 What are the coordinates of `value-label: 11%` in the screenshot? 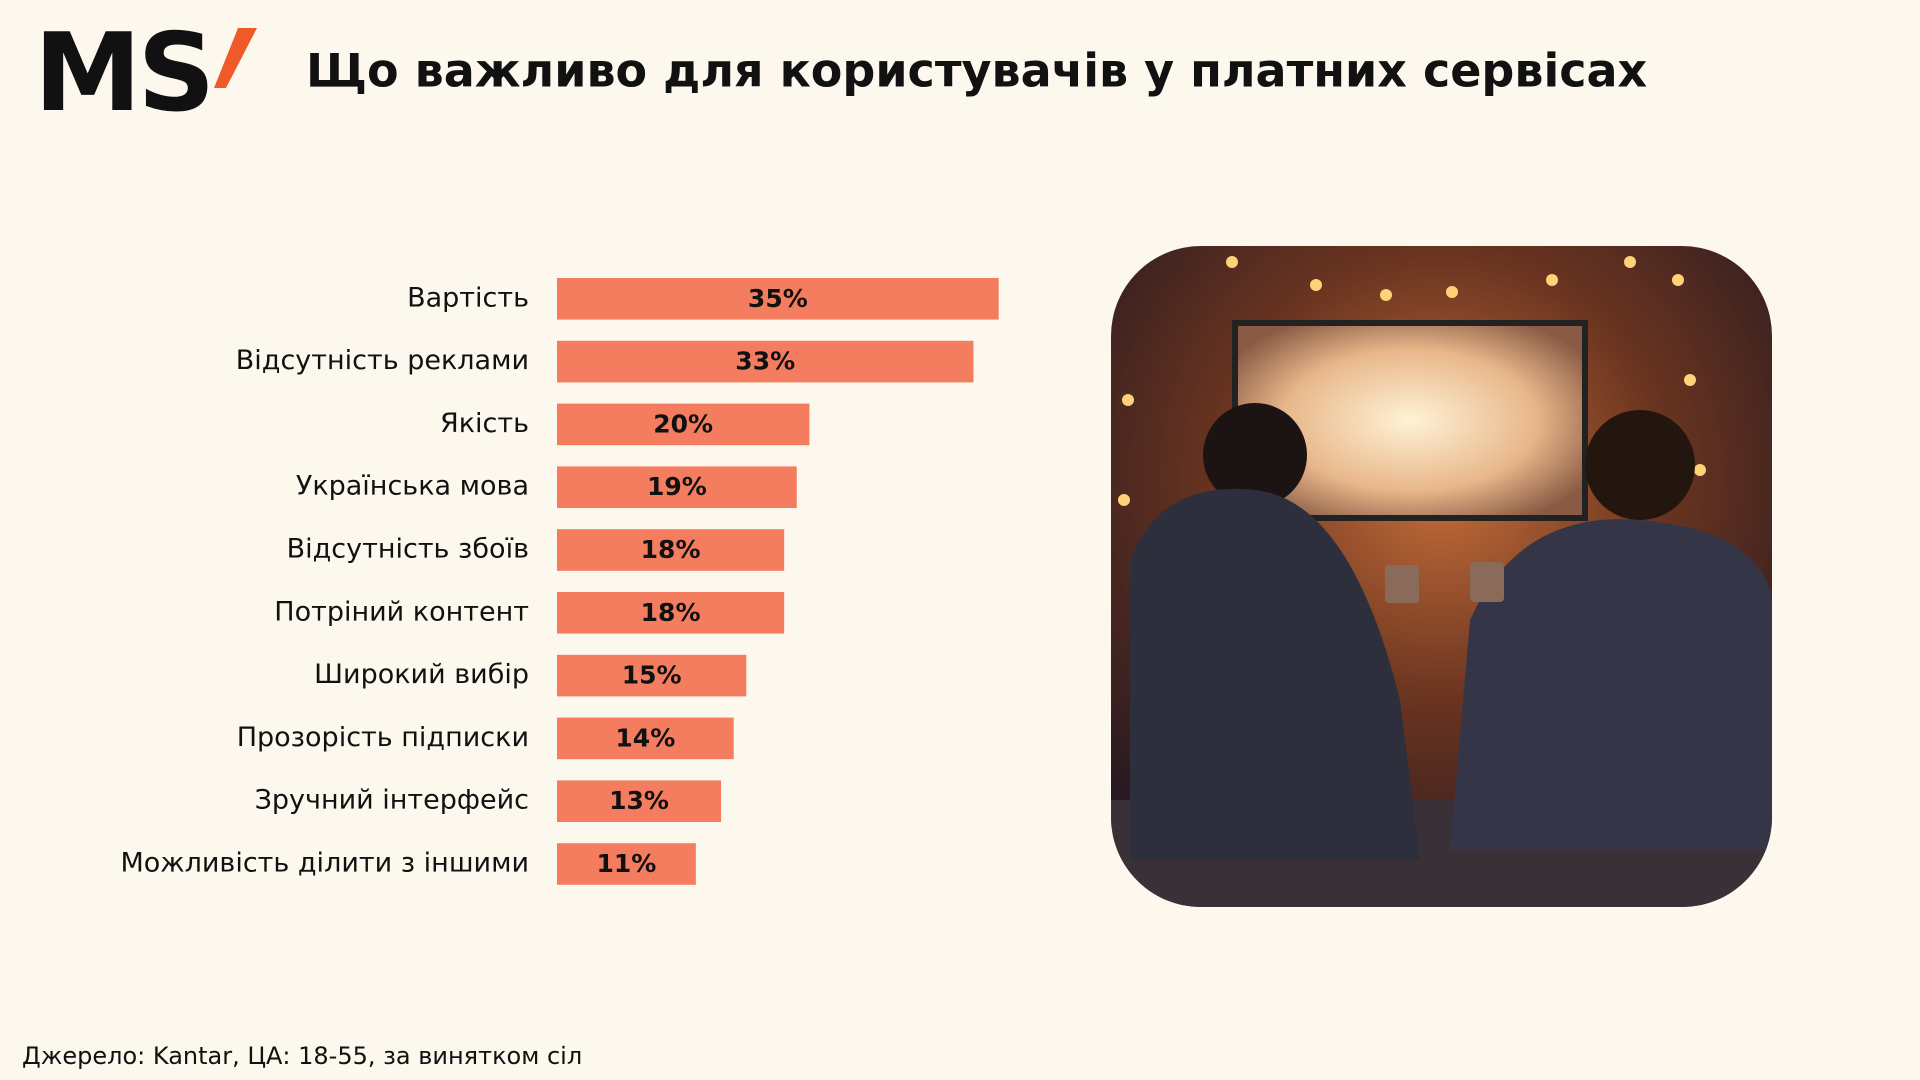 It's located at (626, 863).